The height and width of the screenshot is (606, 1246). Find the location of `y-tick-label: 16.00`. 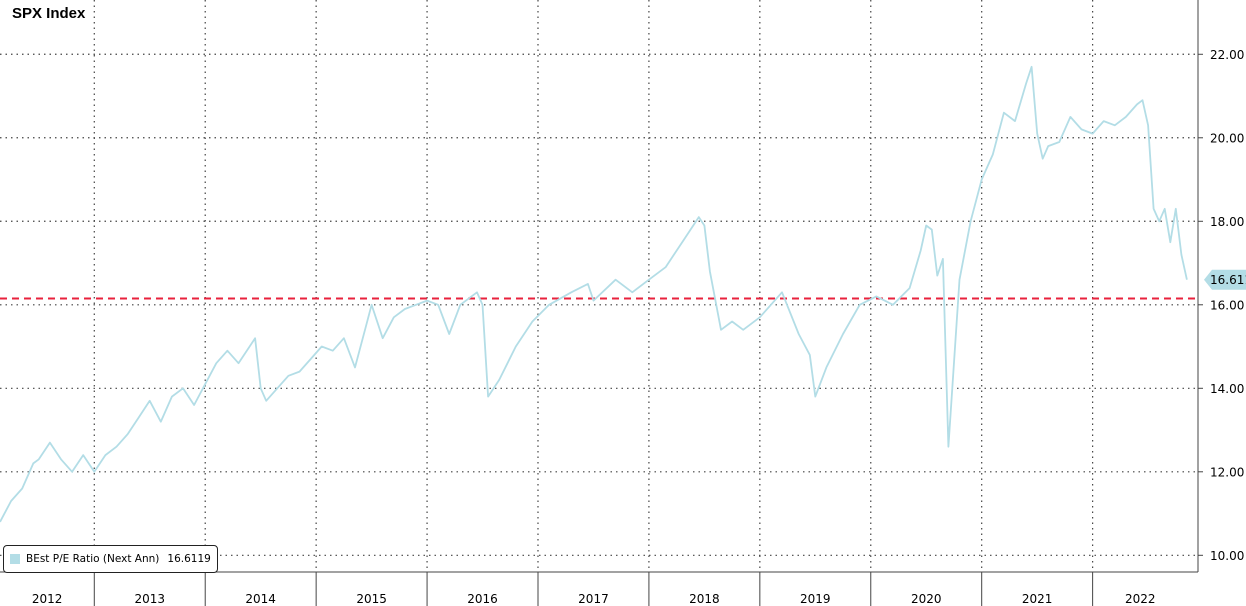

y-tick-label: 16.00 is located at coordinates (1227, 305).